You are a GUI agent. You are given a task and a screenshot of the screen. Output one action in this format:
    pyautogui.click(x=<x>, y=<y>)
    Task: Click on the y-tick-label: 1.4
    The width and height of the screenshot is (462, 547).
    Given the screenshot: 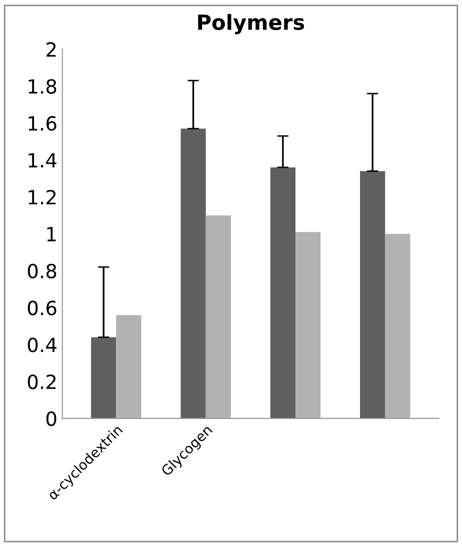 What is the action you would take?
    pyautogui.click(x=42, y=160)
    